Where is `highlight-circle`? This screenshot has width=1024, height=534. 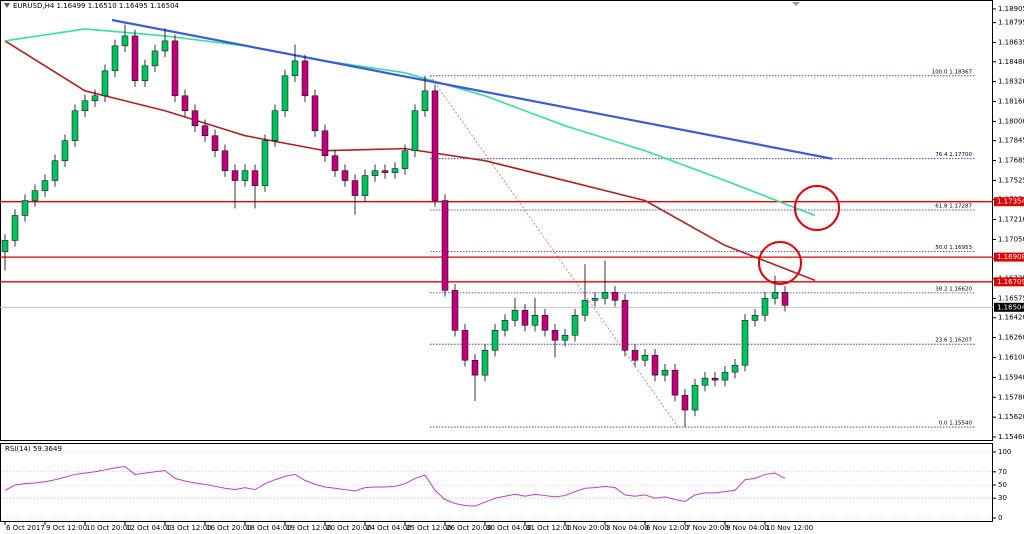 highlight-circle is located at coordinates (817, 208).